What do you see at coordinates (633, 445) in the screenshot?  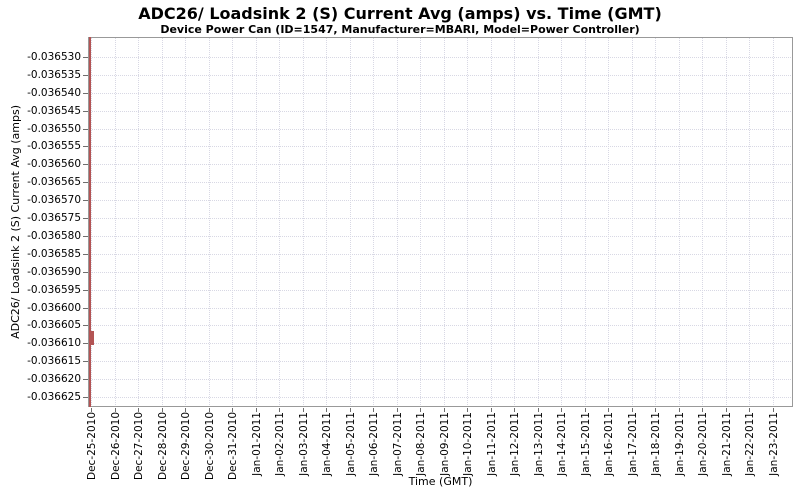 I see `x-tick-label: Jan-17-2011` at bounding box center [633, 445].